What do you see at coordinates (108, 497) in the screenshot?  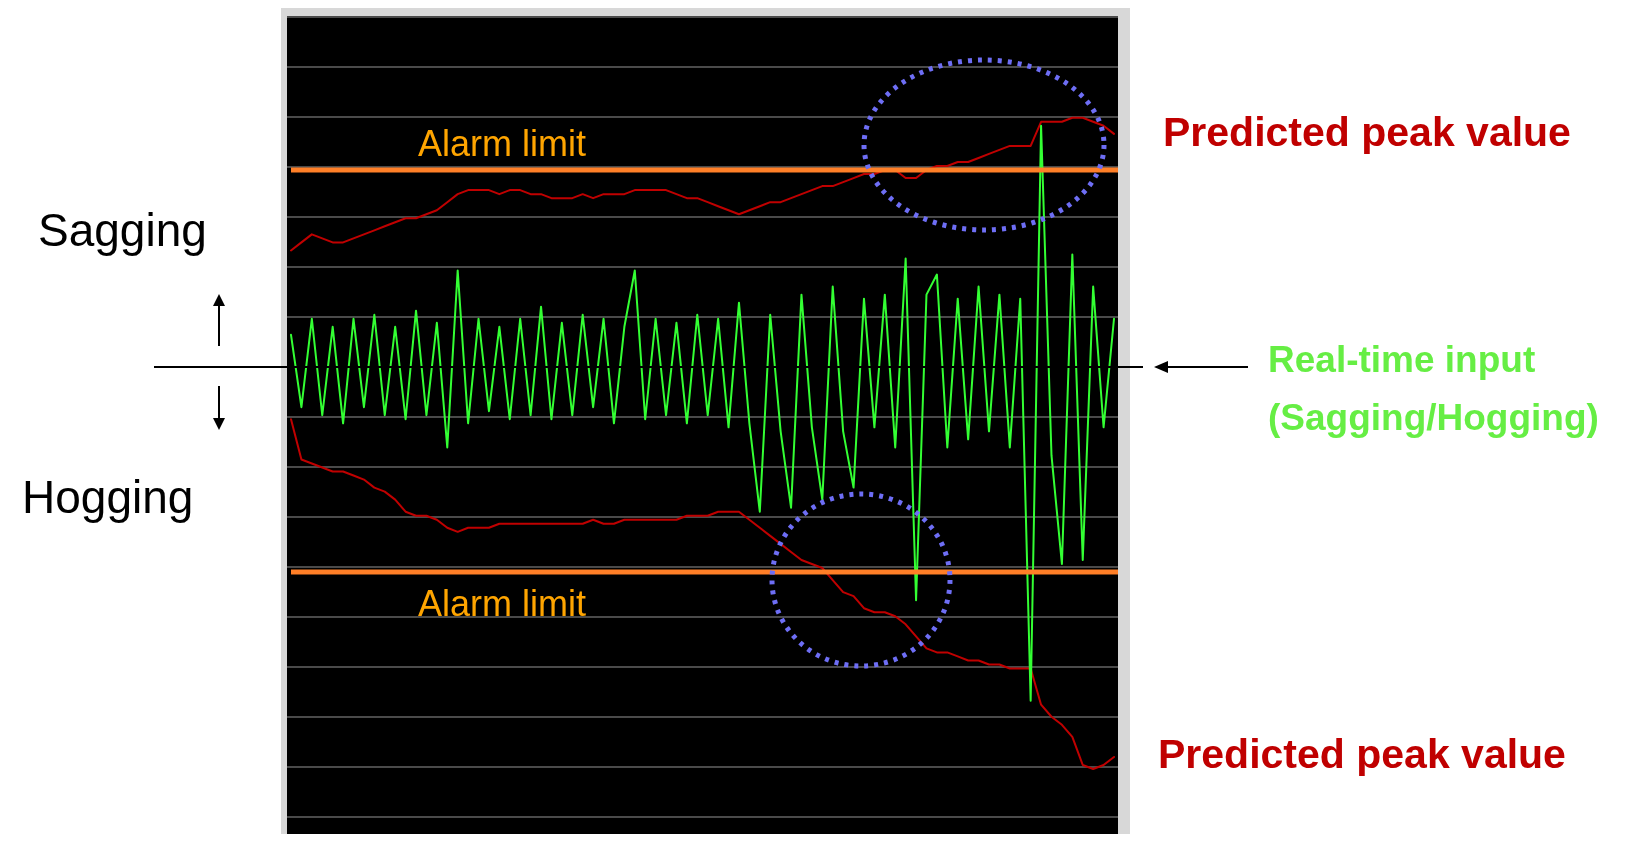 I see `text: Hogging` at bounding box center [108, 497].